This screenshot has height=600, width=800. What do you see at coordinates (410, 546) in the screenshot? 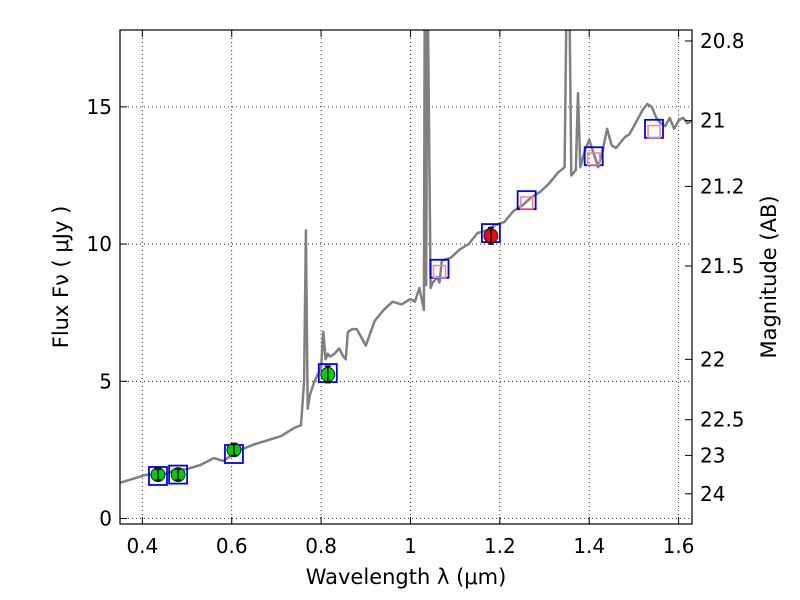
I see `x-tick-label: 1` at bounding box center [410, 546].